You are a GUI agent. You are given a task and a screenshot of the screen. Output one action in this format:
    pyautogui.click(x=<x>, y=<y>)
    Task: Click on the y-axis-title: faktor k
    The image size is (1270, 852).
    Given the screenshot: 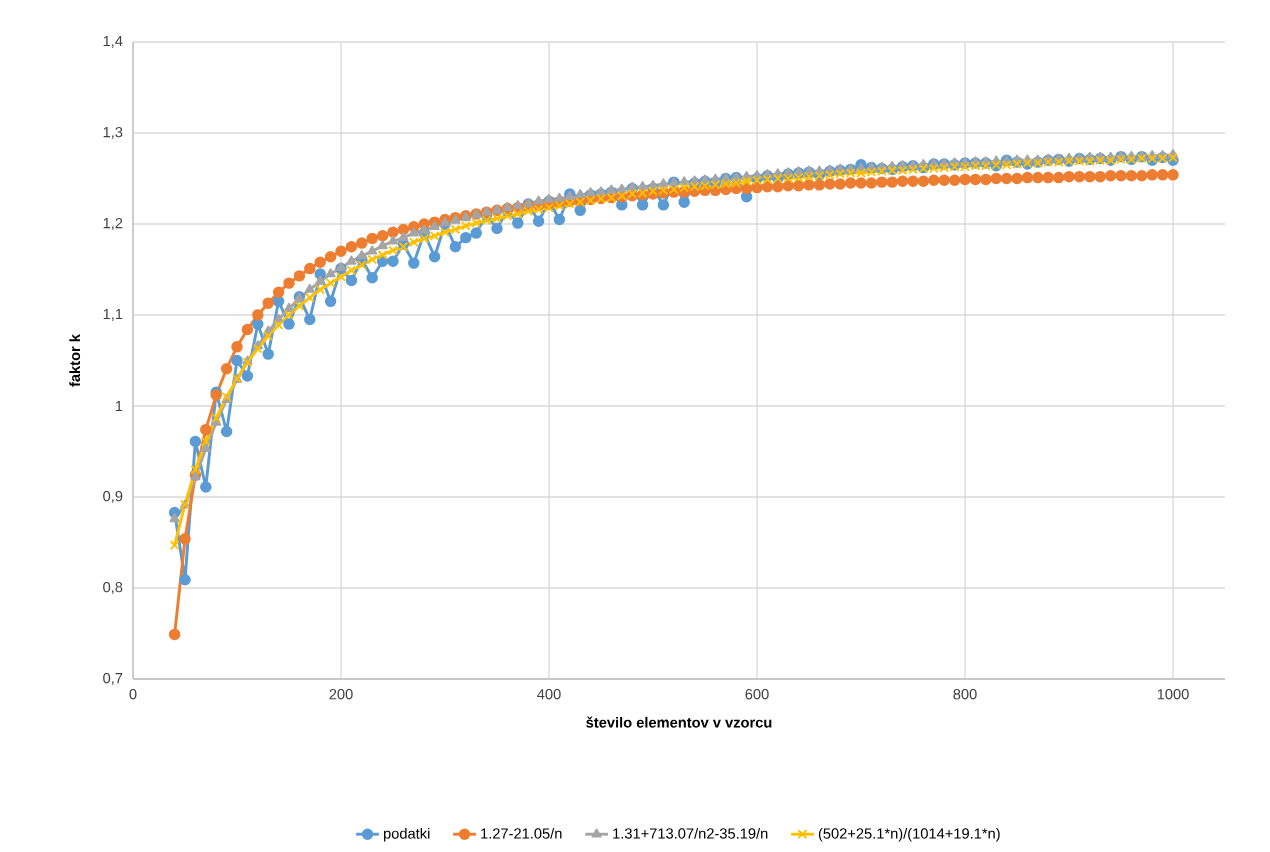 What is the action you would take?
    pyautogui.click(x=75, y=360)
    